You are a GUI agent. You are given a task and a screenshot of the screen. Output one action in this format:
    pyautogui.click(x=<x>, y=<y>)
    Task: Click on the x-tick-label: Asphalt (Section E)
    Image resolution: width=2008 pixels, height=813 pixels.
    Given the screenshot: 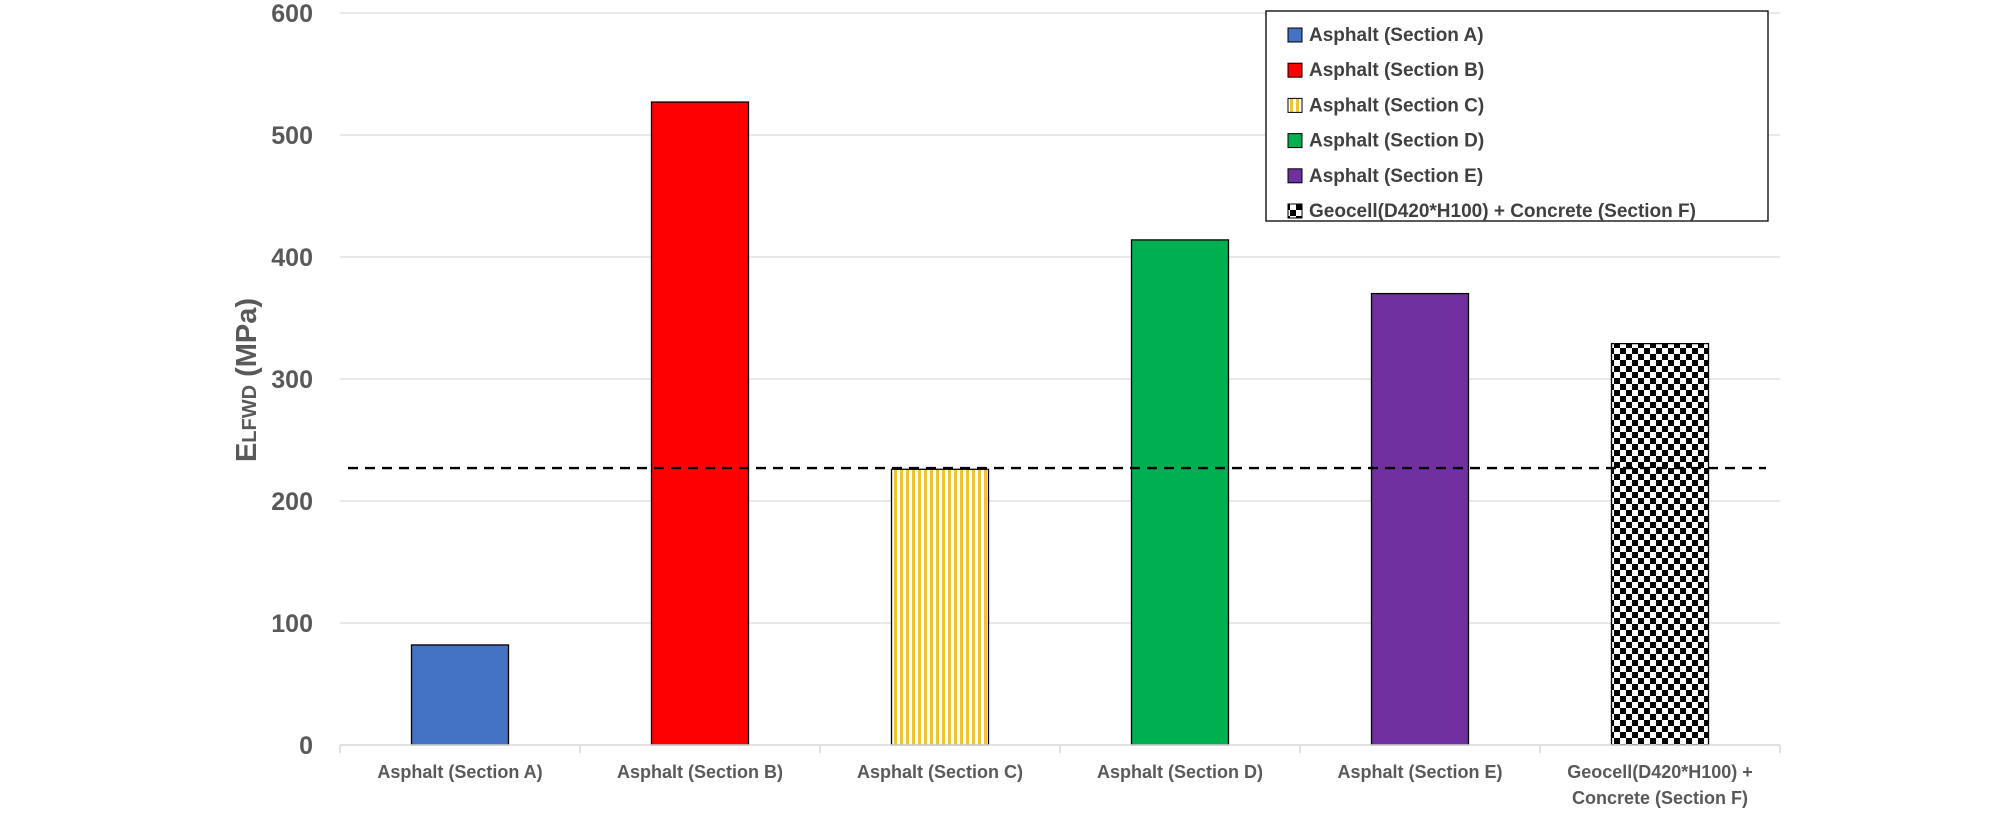 What is the action you would take?
    pyautogui.click(x=1419, y=772)
    